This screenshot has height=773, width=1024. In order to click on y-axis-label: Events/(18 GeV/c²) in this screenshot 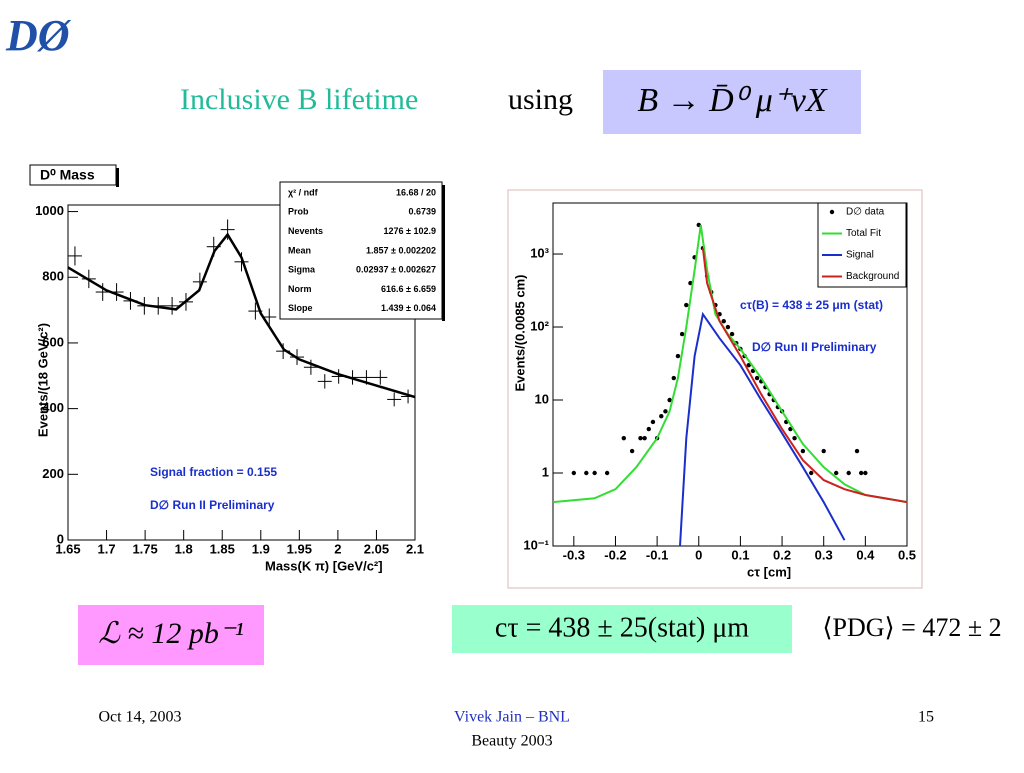, I will do `click(42, 380)`.